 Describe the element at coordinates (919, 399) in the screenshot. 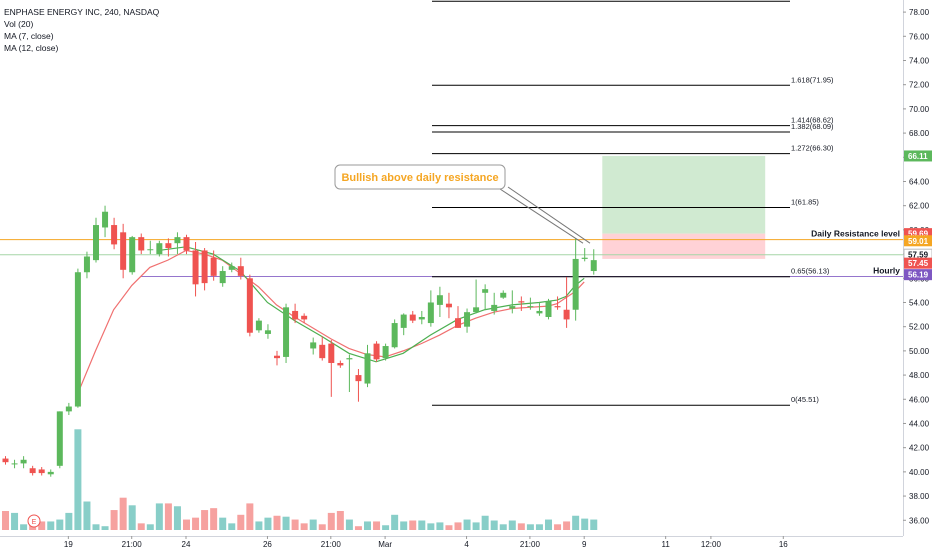

I see `price-tick-label: 46.00` at that location.